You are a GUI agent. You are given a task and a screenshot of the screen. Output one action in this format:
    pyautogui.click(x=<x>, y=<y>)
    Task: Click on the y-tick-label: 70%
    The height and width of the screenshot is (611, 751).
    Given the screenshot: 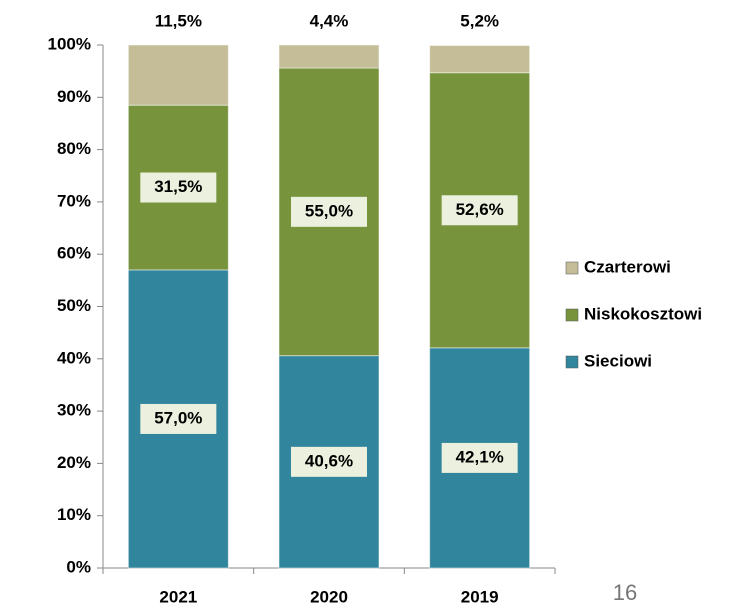 What is the action you would take?
    pyautogui.click(x=74, y=200)
    